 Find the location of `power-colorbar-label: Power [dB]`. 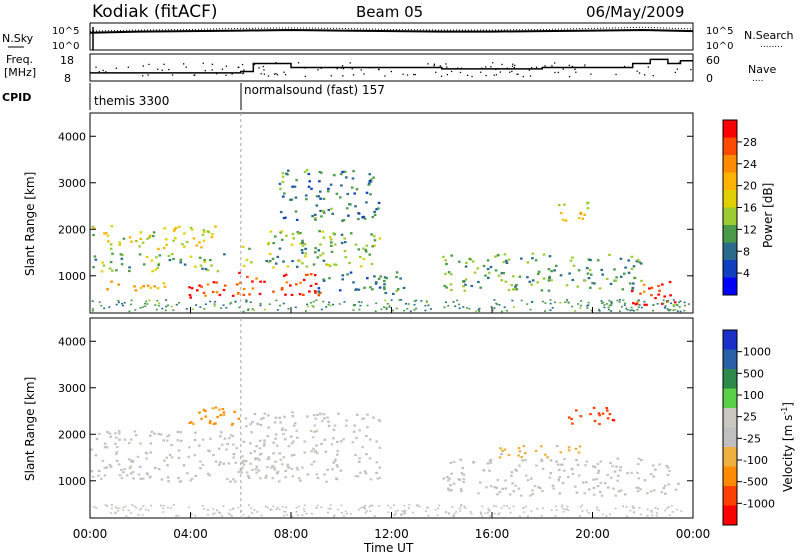

power-colorbar-label: Power [dB] is located at coordinates (768, 215).